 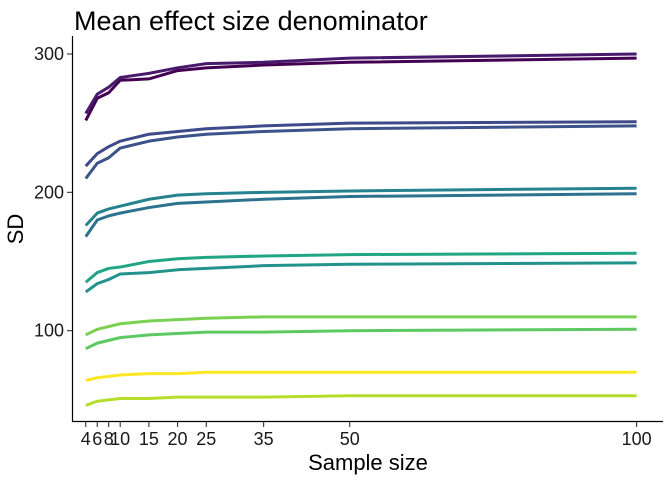 I want to click on y-tick-label: 300, so click(x=49, y=54).